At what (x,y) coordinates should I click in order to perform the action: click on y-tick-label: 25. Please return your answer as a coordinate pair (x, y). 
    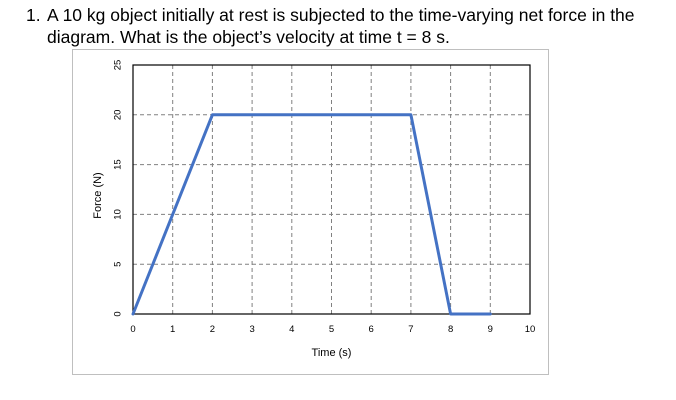
    Looking at the image, I should click on (118, 65).